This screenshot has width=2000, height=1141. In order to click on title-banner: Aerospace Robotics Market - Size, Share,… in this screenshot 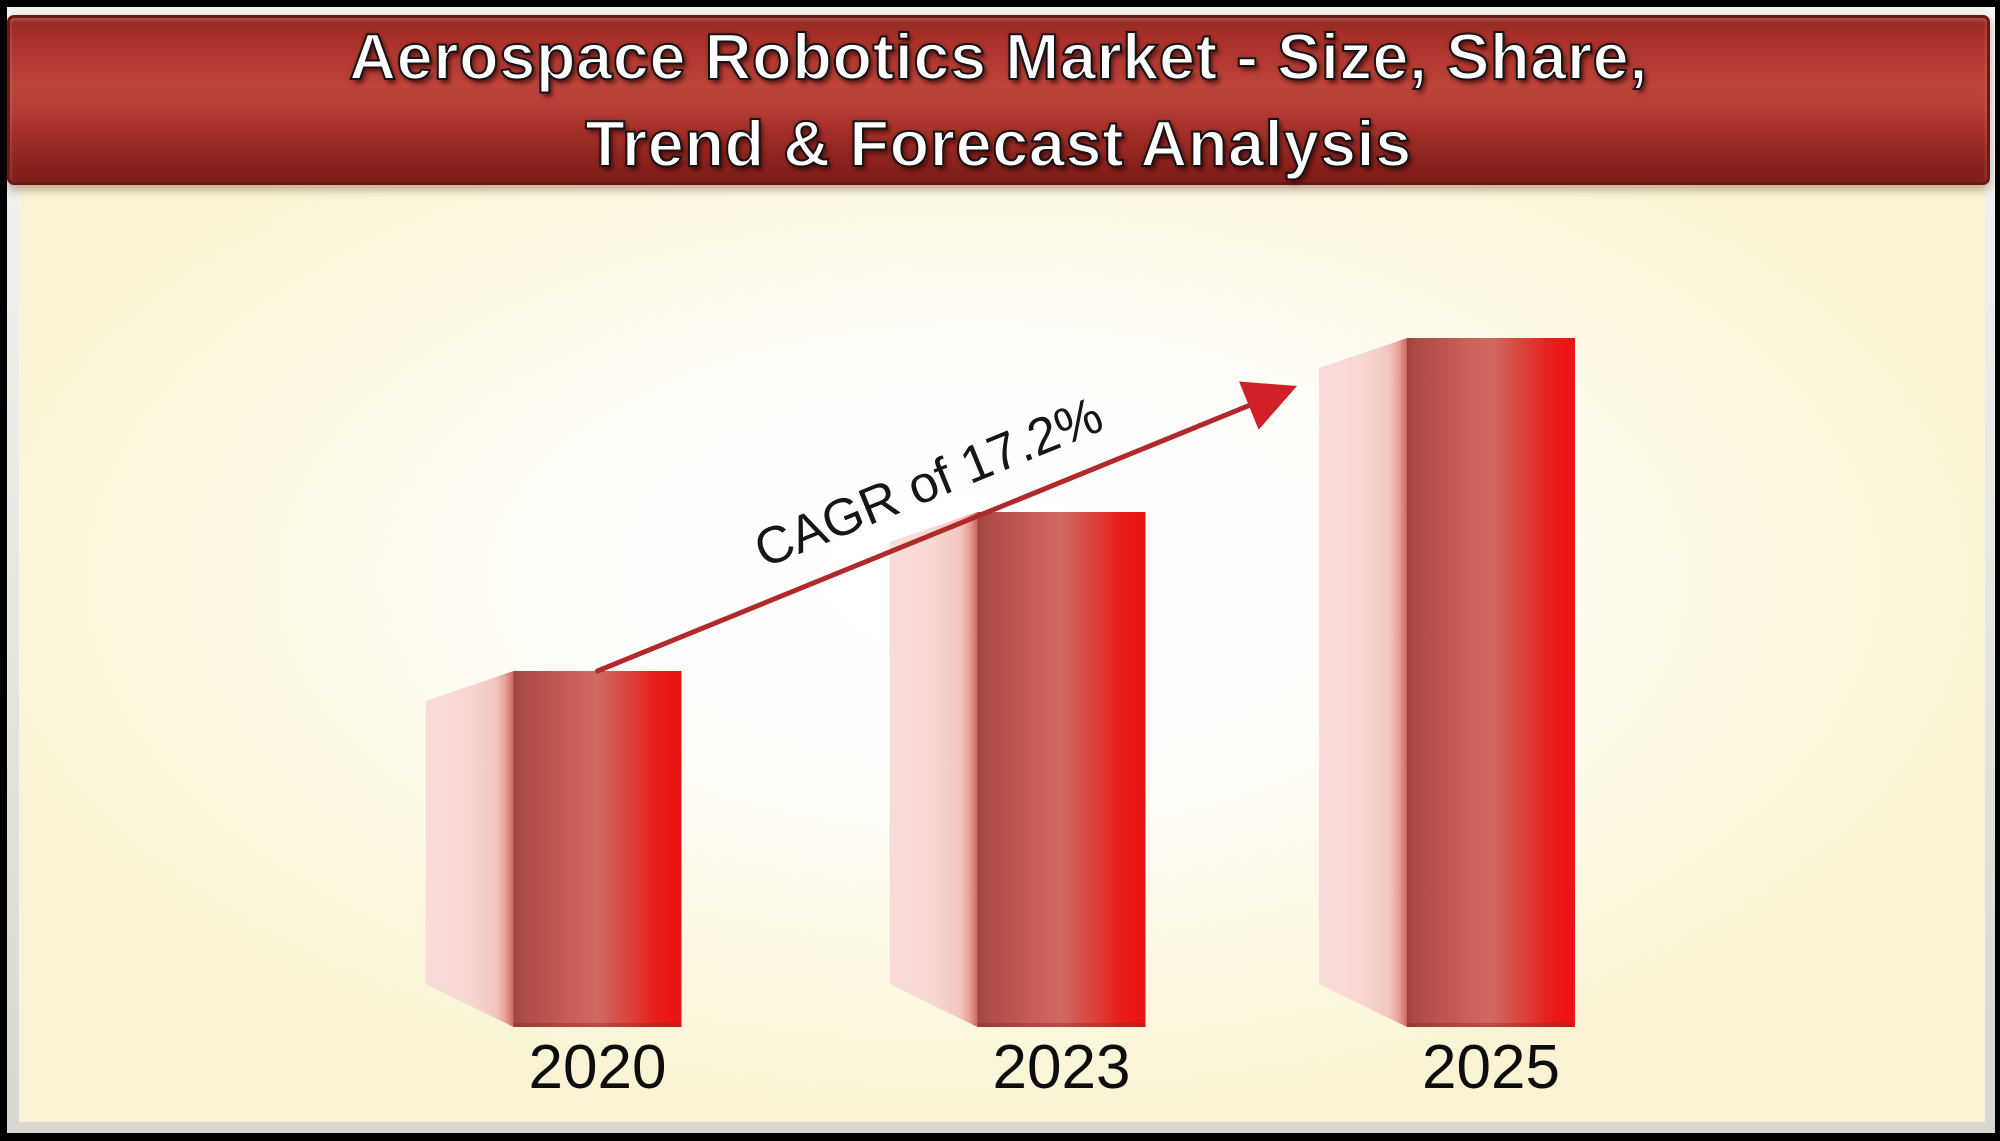, I will do `click(998, 100)`.